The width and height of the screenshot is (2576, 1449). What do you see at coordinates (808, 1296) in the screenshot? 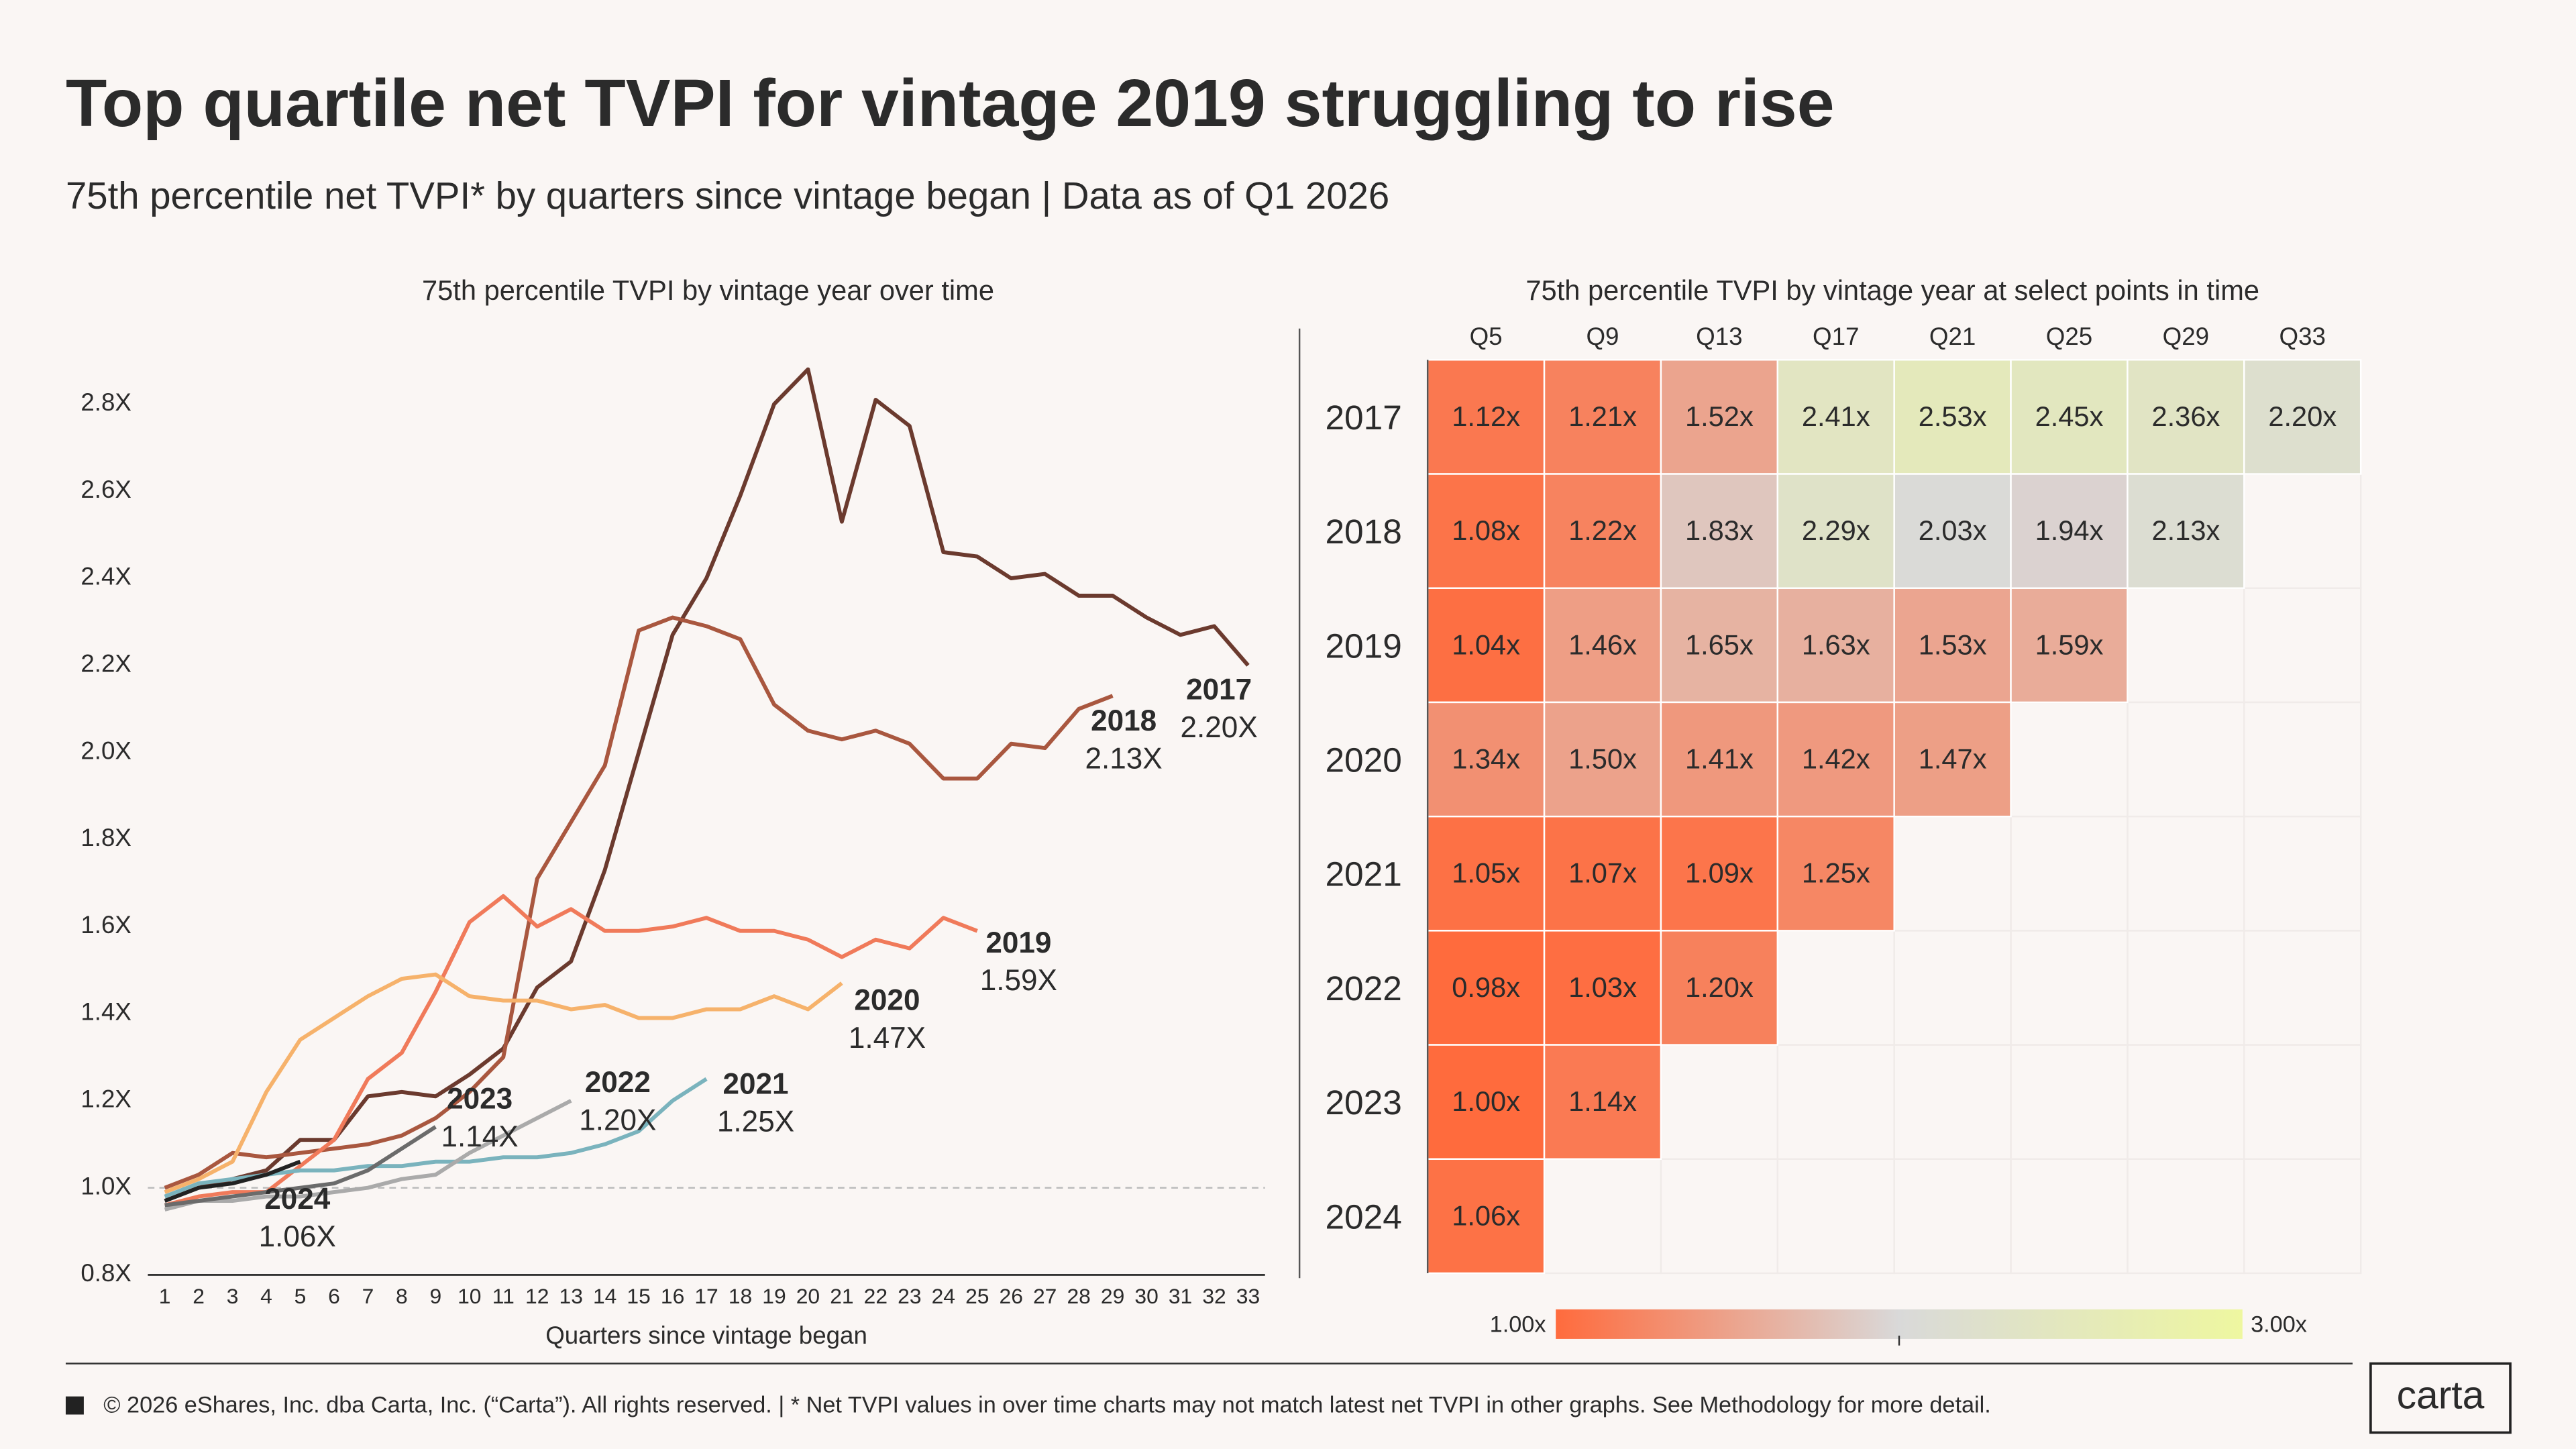
I see `x-tick-label: 20` at bounding box center [808, 1296].